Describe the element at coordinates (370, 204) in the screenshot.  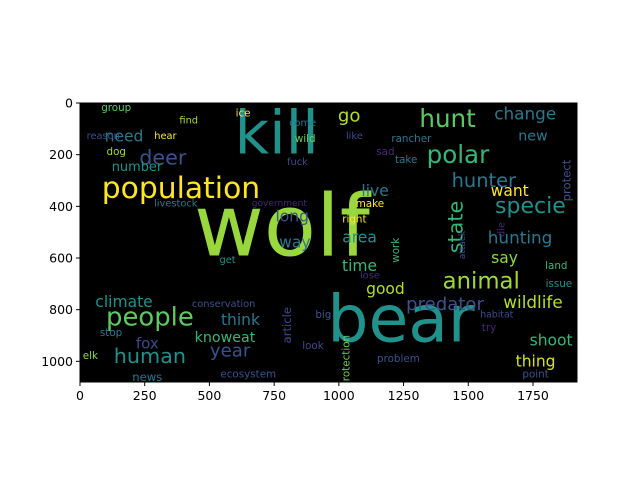
I see `word-make: make` at that location.